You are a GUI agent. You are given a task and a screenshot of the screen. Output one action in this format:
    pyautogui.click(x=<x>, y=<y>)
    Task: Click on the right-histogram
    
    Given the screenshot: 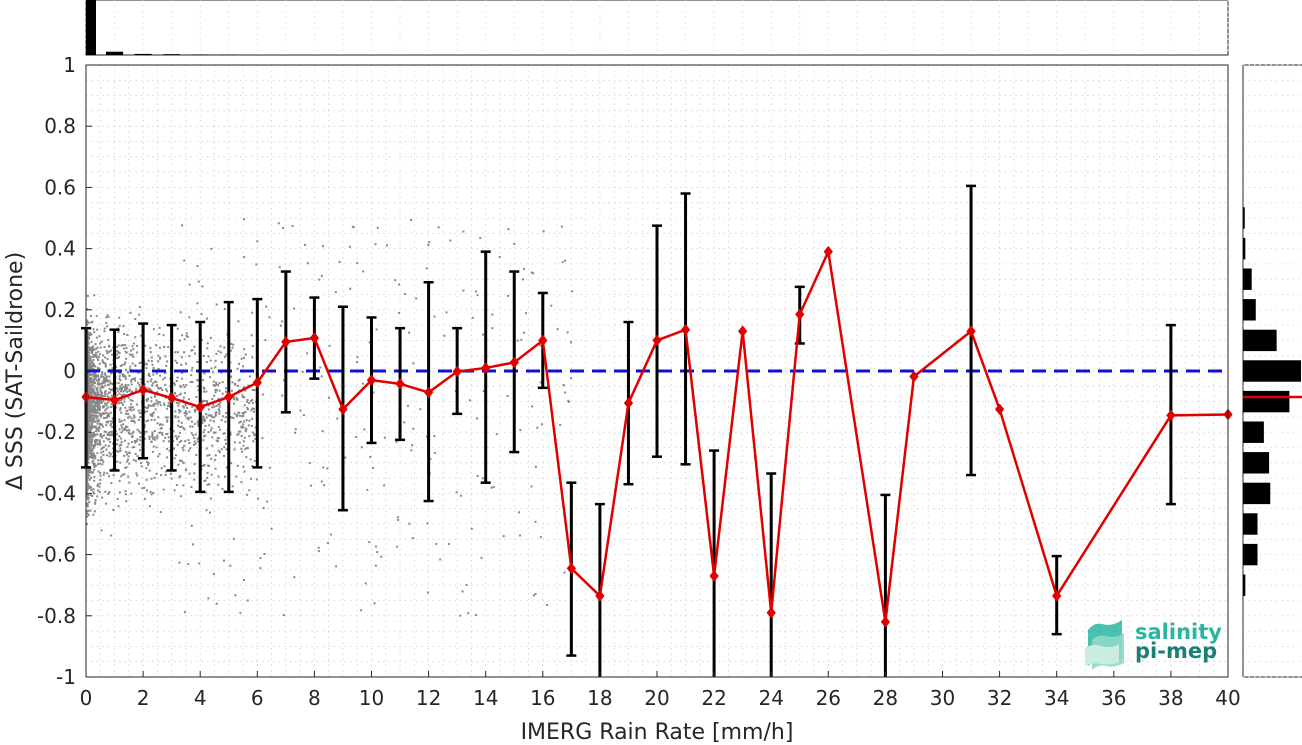 What is the action you would take?
    pyautogui.click(x=1272, y=371)
    